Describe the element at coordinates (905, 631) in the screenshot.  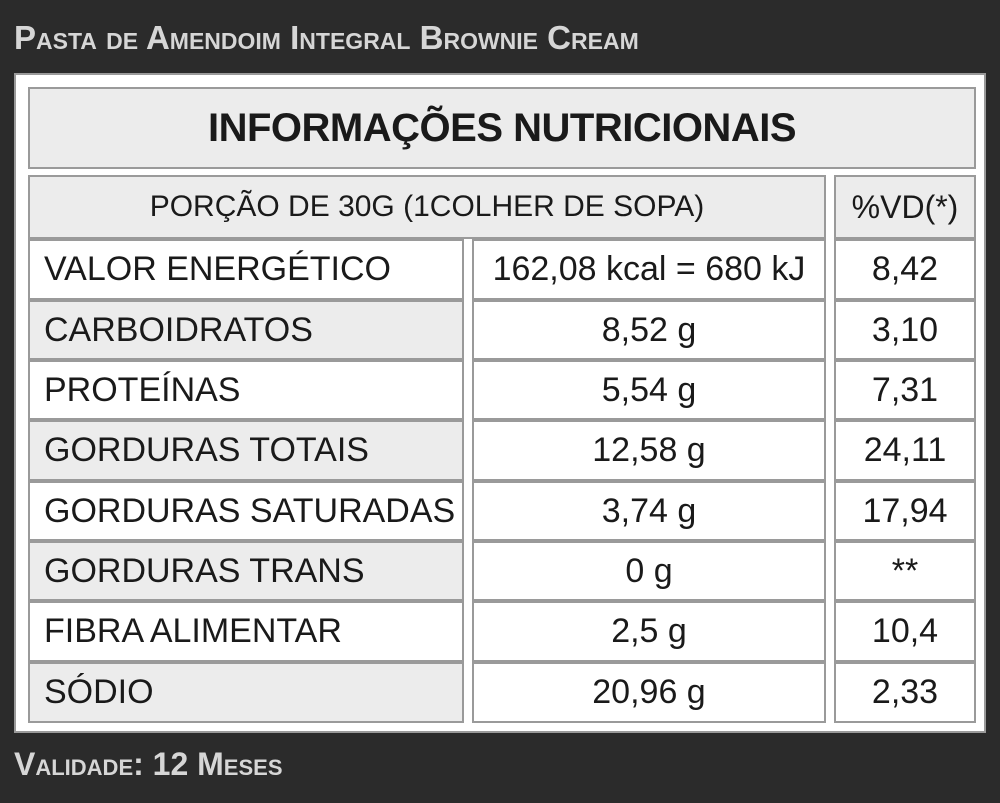
I see `nutrient-daily-value: 10,4` at that location.